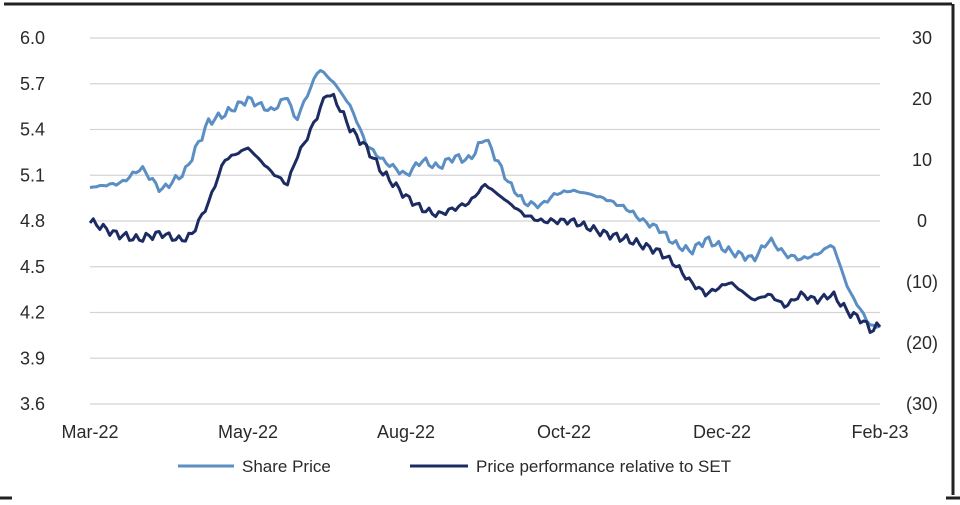  I want to click on left-axis: 6.0 5.7 5.4 5.1 4.8 4.5 4.2 3.9 3.6, so click(32, 221).